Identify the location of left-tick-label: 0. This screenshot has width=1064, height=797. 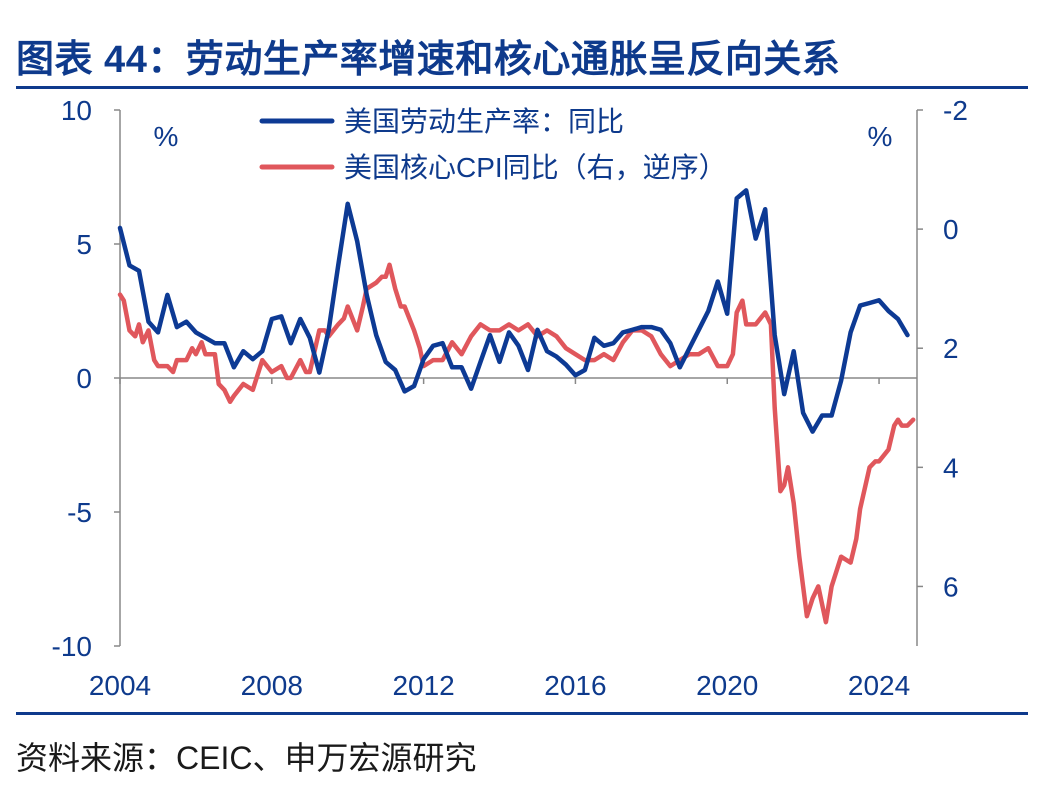
(84, 378).